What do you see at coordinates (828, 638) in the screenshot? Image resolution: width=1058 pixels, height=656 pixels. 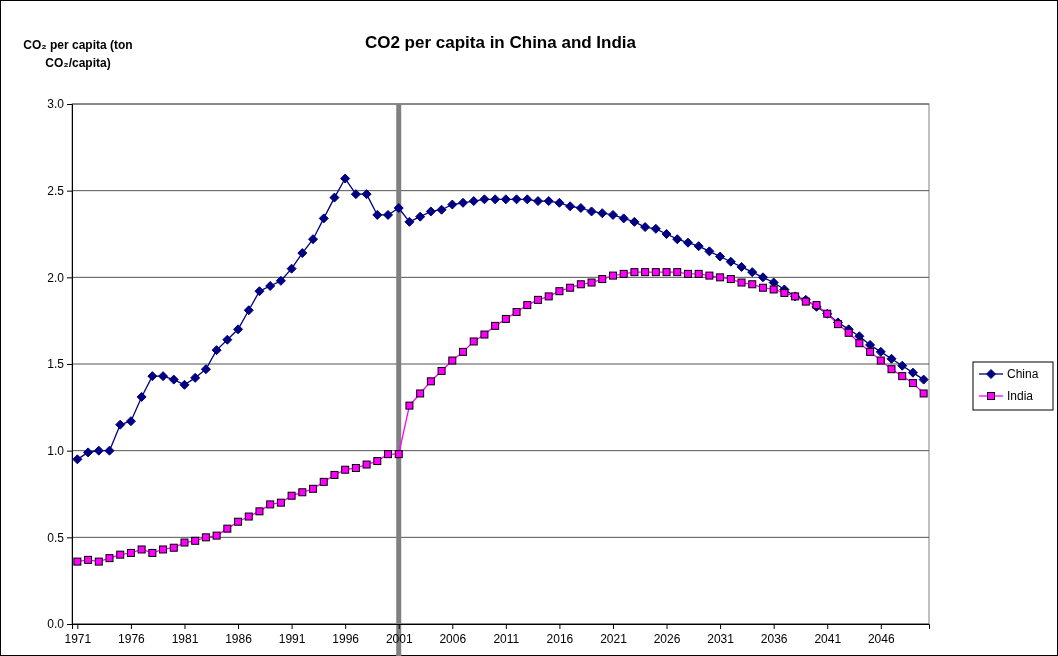 I see `x-tick-label: 2041` at bounding box center [828, 638].